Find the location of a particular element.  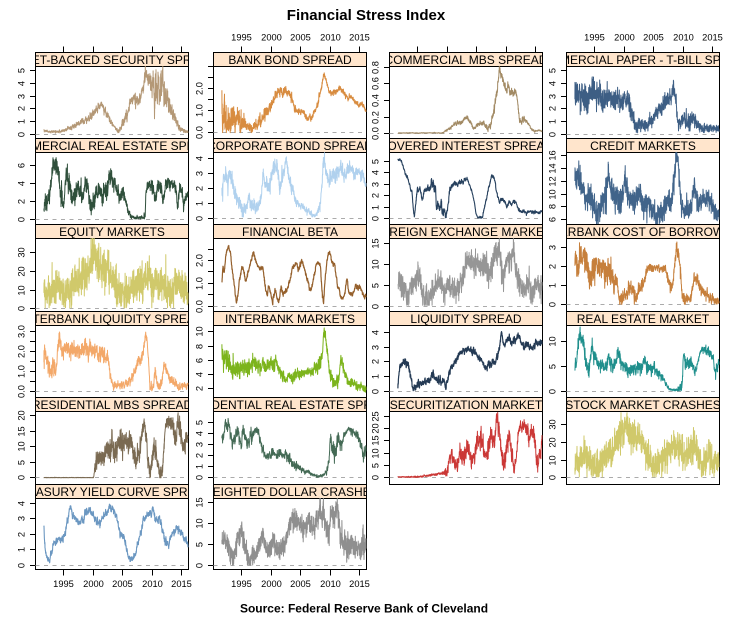

svg-text: CREDIT MARKETS is located at coordinates (643, 146).